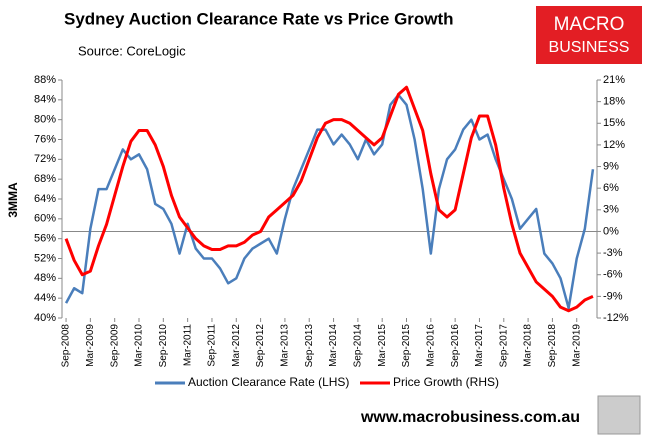 The image size is (660, 439). I want to click on y-tick-label: 84%, so click(45, 100).